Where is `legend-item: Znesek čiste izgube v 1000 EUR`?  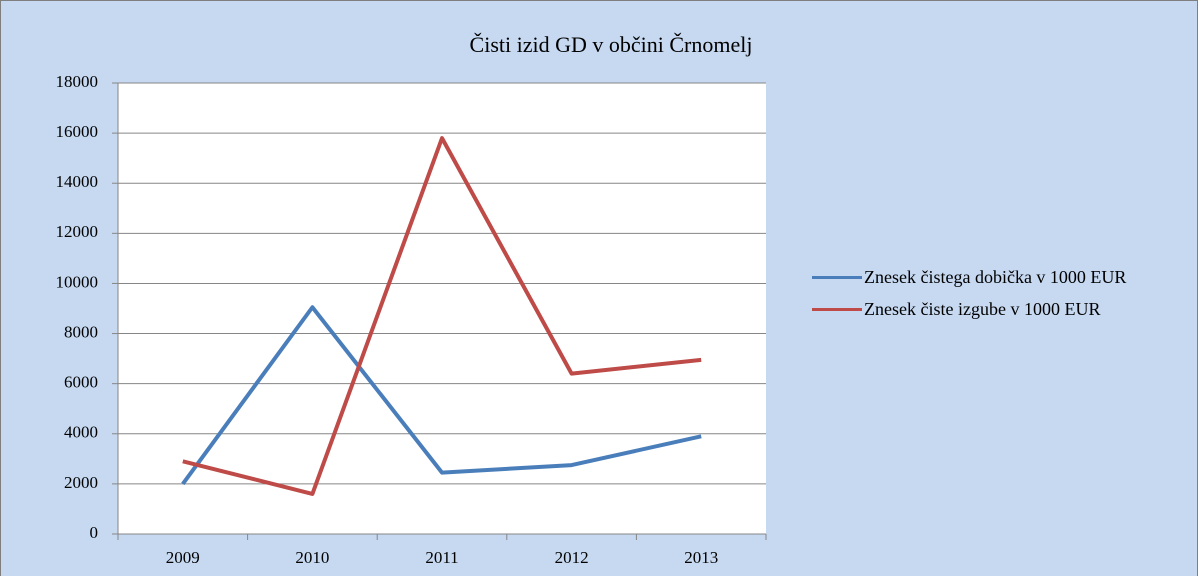 legend-item: Znesek čiste izgube v 1000 EUR is located at coordinates (982, 309).